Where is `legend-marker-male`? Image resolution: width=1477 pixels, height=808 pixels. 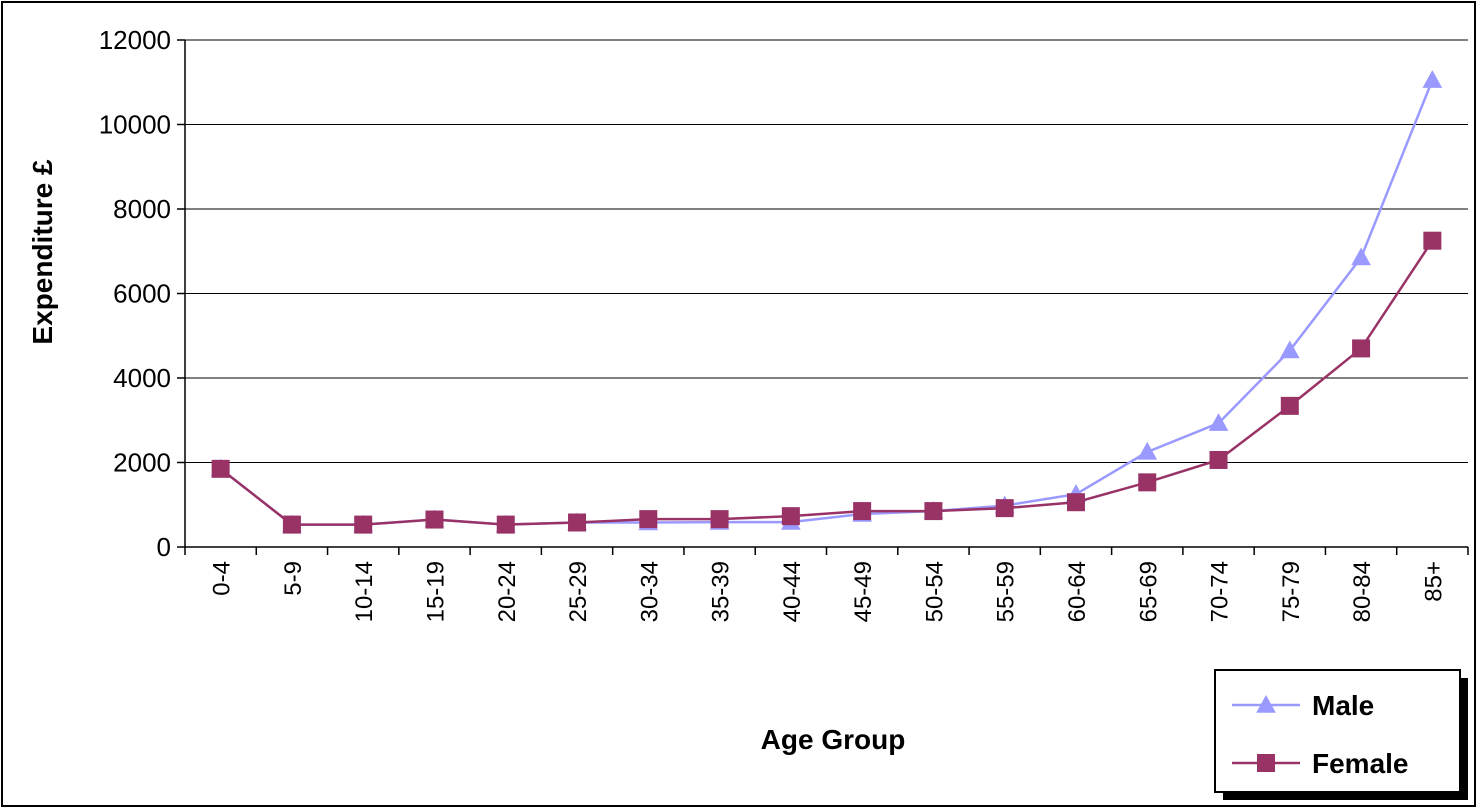 legend-marker-male is located at coordinates (1266, 703).